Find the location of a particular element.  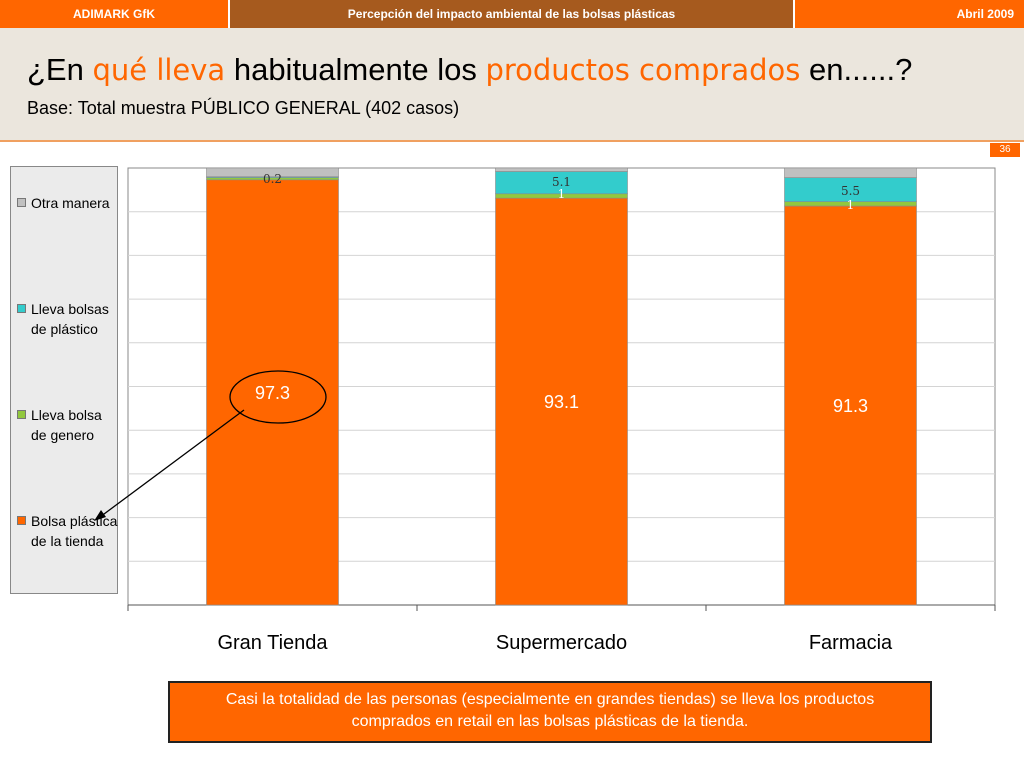

legend-label: Otra manera is located at coordinates (70, 203).